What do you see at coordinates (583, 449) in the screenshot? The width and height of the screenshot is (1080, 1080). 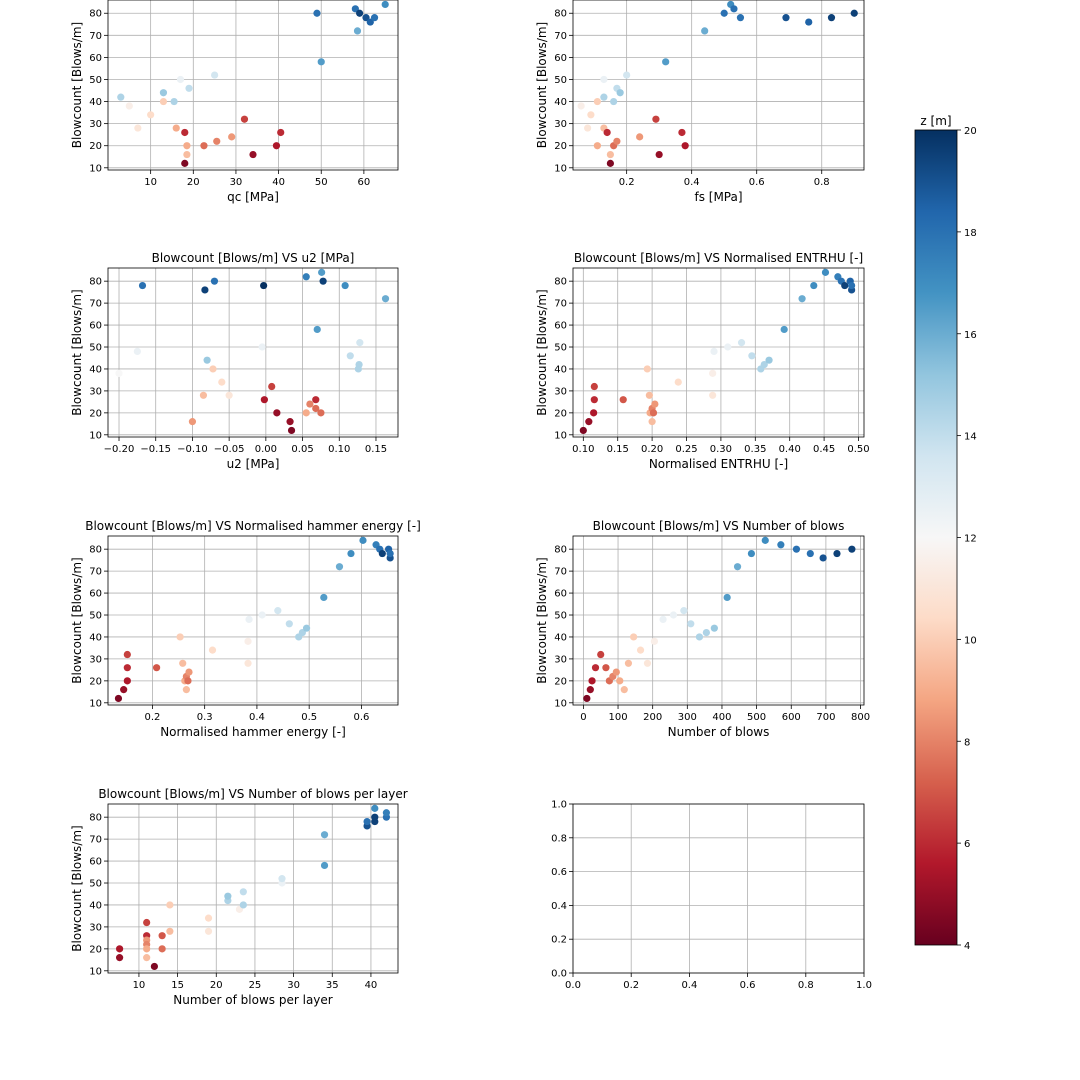 I see `x-tick-label: 0.10` at bounding box center [583, 449].